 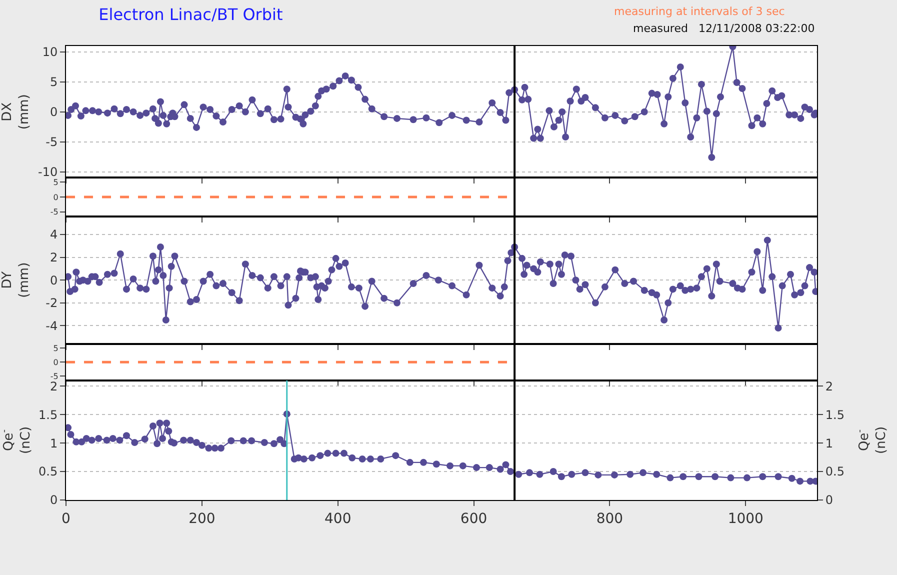 I want to click on y2-tick-label: 1.5, so click(x=834, y=415).